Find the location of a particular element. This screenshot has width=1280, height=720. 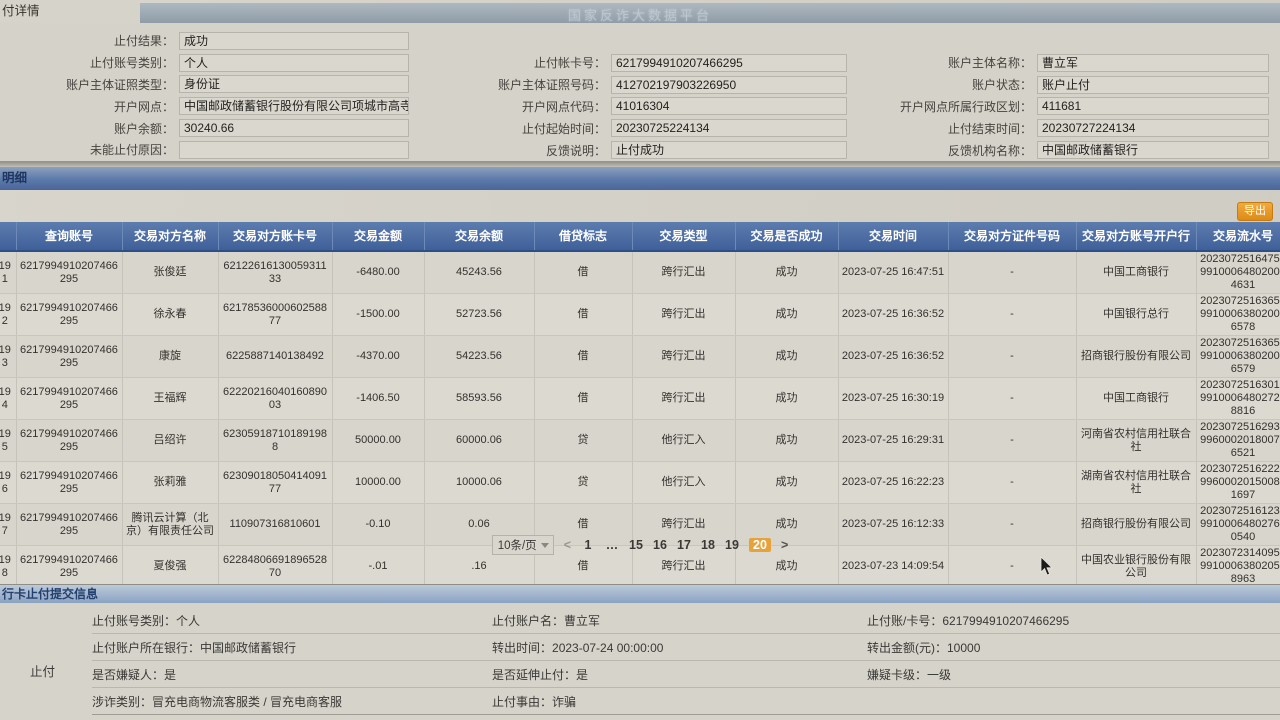

cell-amount: -0.10 is located at coordinates (378, 524).